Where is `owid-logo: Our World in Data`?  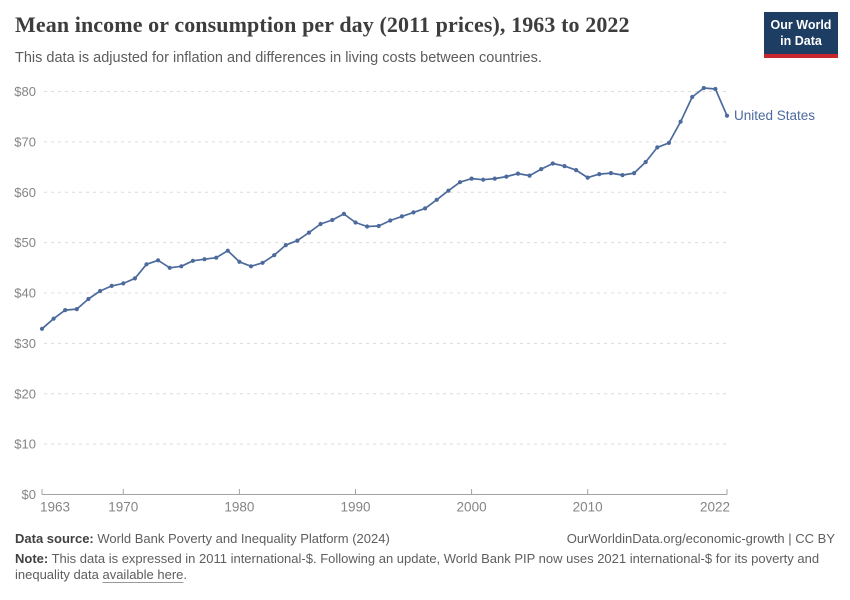
owid-logo: Our World in Data is located at coordinates (801, 35).